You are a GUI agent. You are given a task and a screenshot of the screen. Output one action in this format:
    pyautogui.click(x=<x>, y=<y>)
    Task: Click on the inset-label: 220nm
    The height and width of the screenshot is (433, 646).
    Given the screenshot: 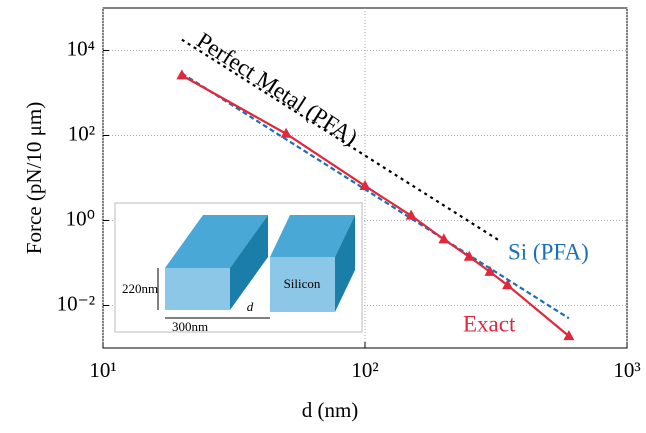 What is the action you would take?
    pyautogui.click(x=140, y=288)
    